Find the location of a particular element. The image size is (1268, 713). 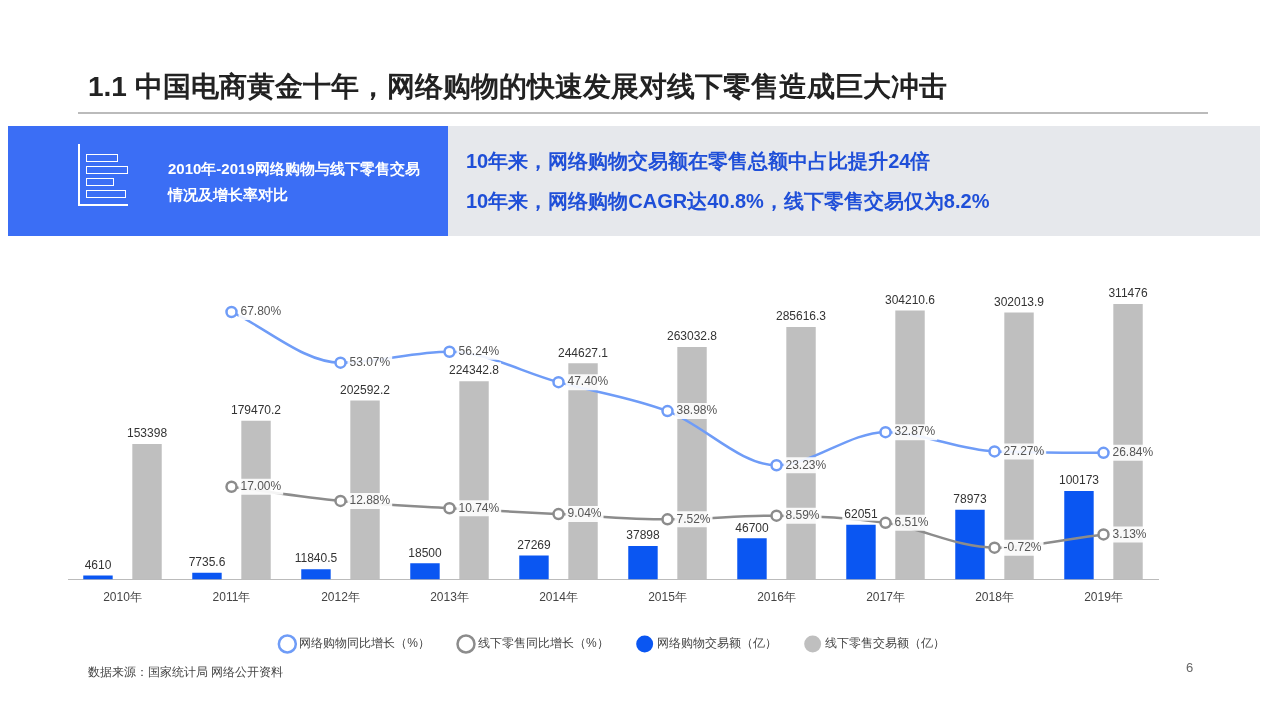

x-tick-label: 2018年 is located at coordinates (994, 597).